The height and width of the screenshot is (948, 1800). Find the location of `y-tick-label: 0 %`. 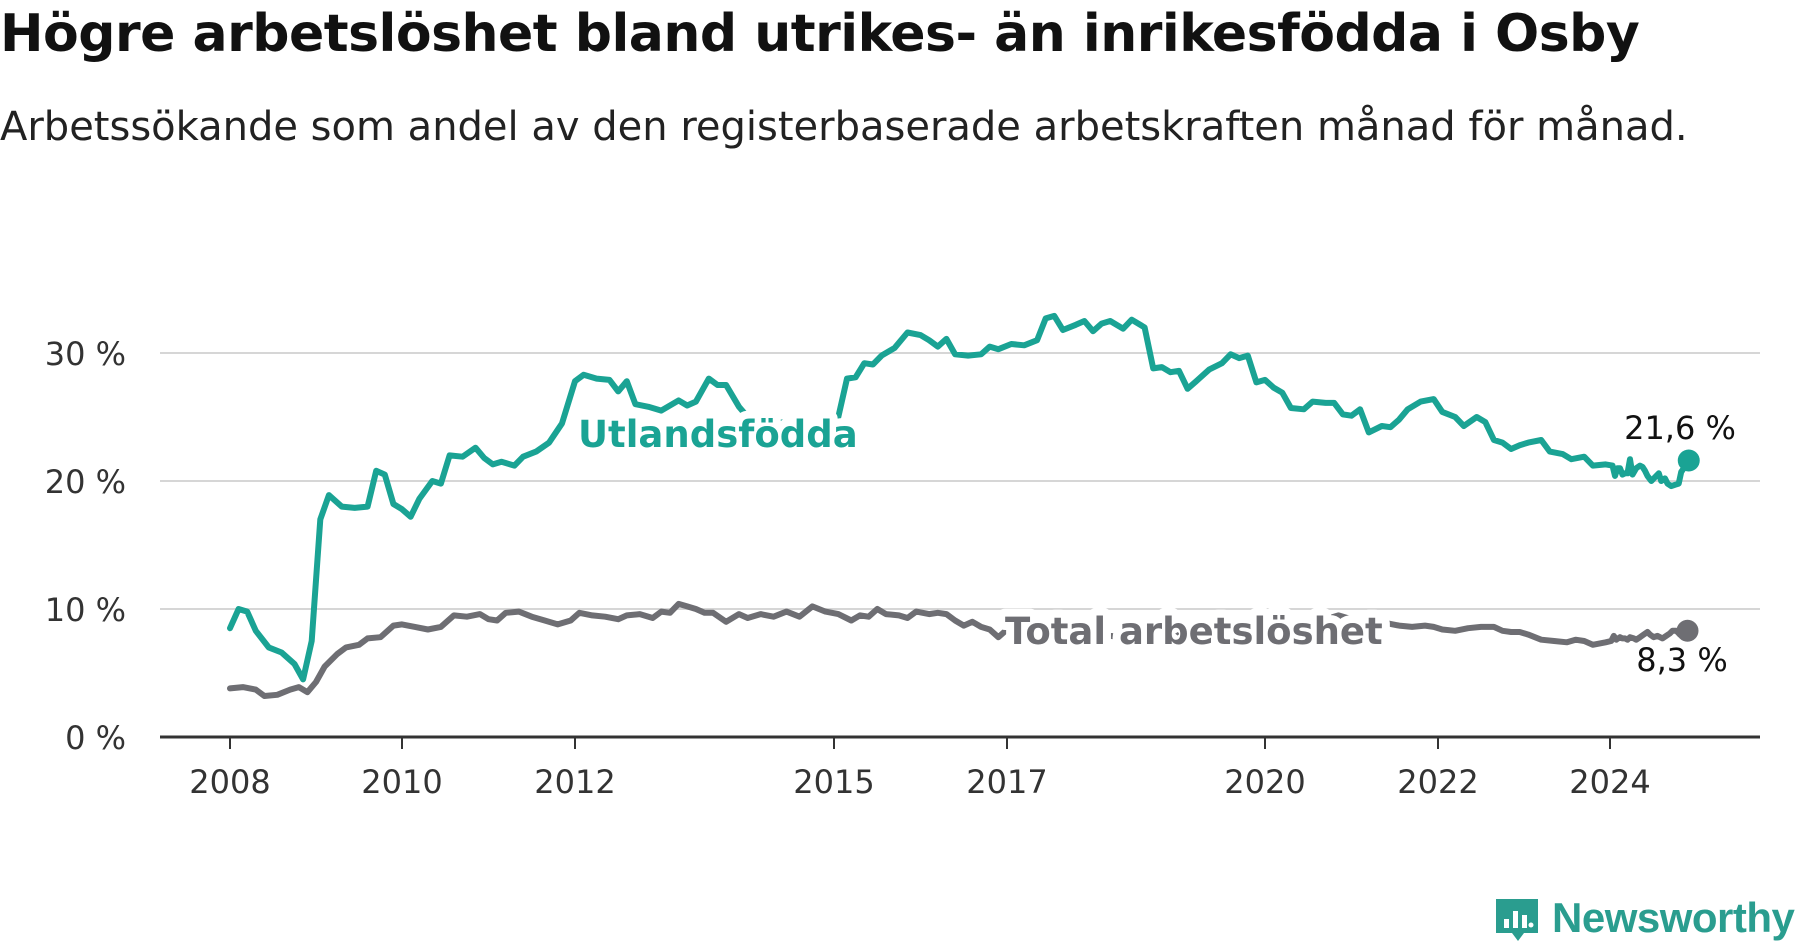

y-tick-label: 0 % is located at coordinates (95, 738).